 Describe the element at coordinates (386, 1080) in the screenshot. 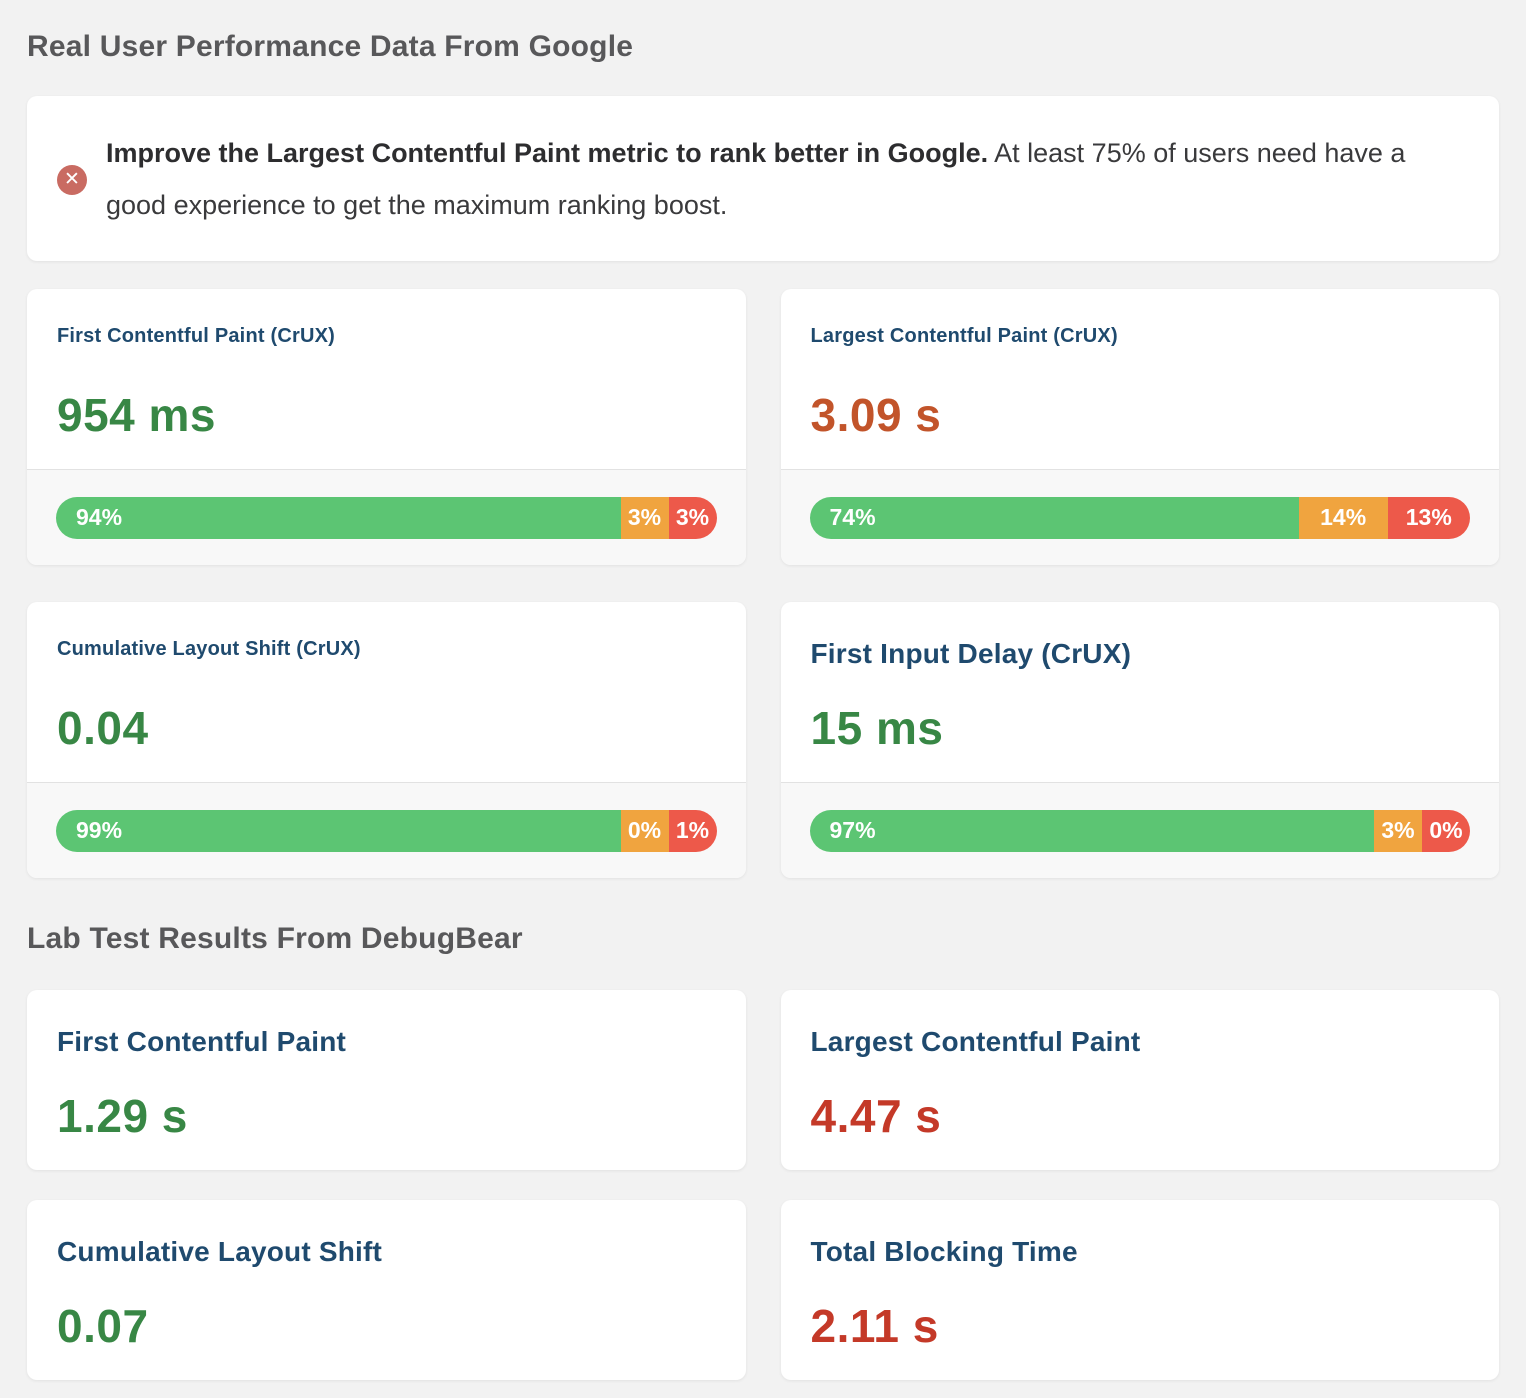

I see `metric-card-fcp-lab: First Contentful Paint 1.29 s` at that location.